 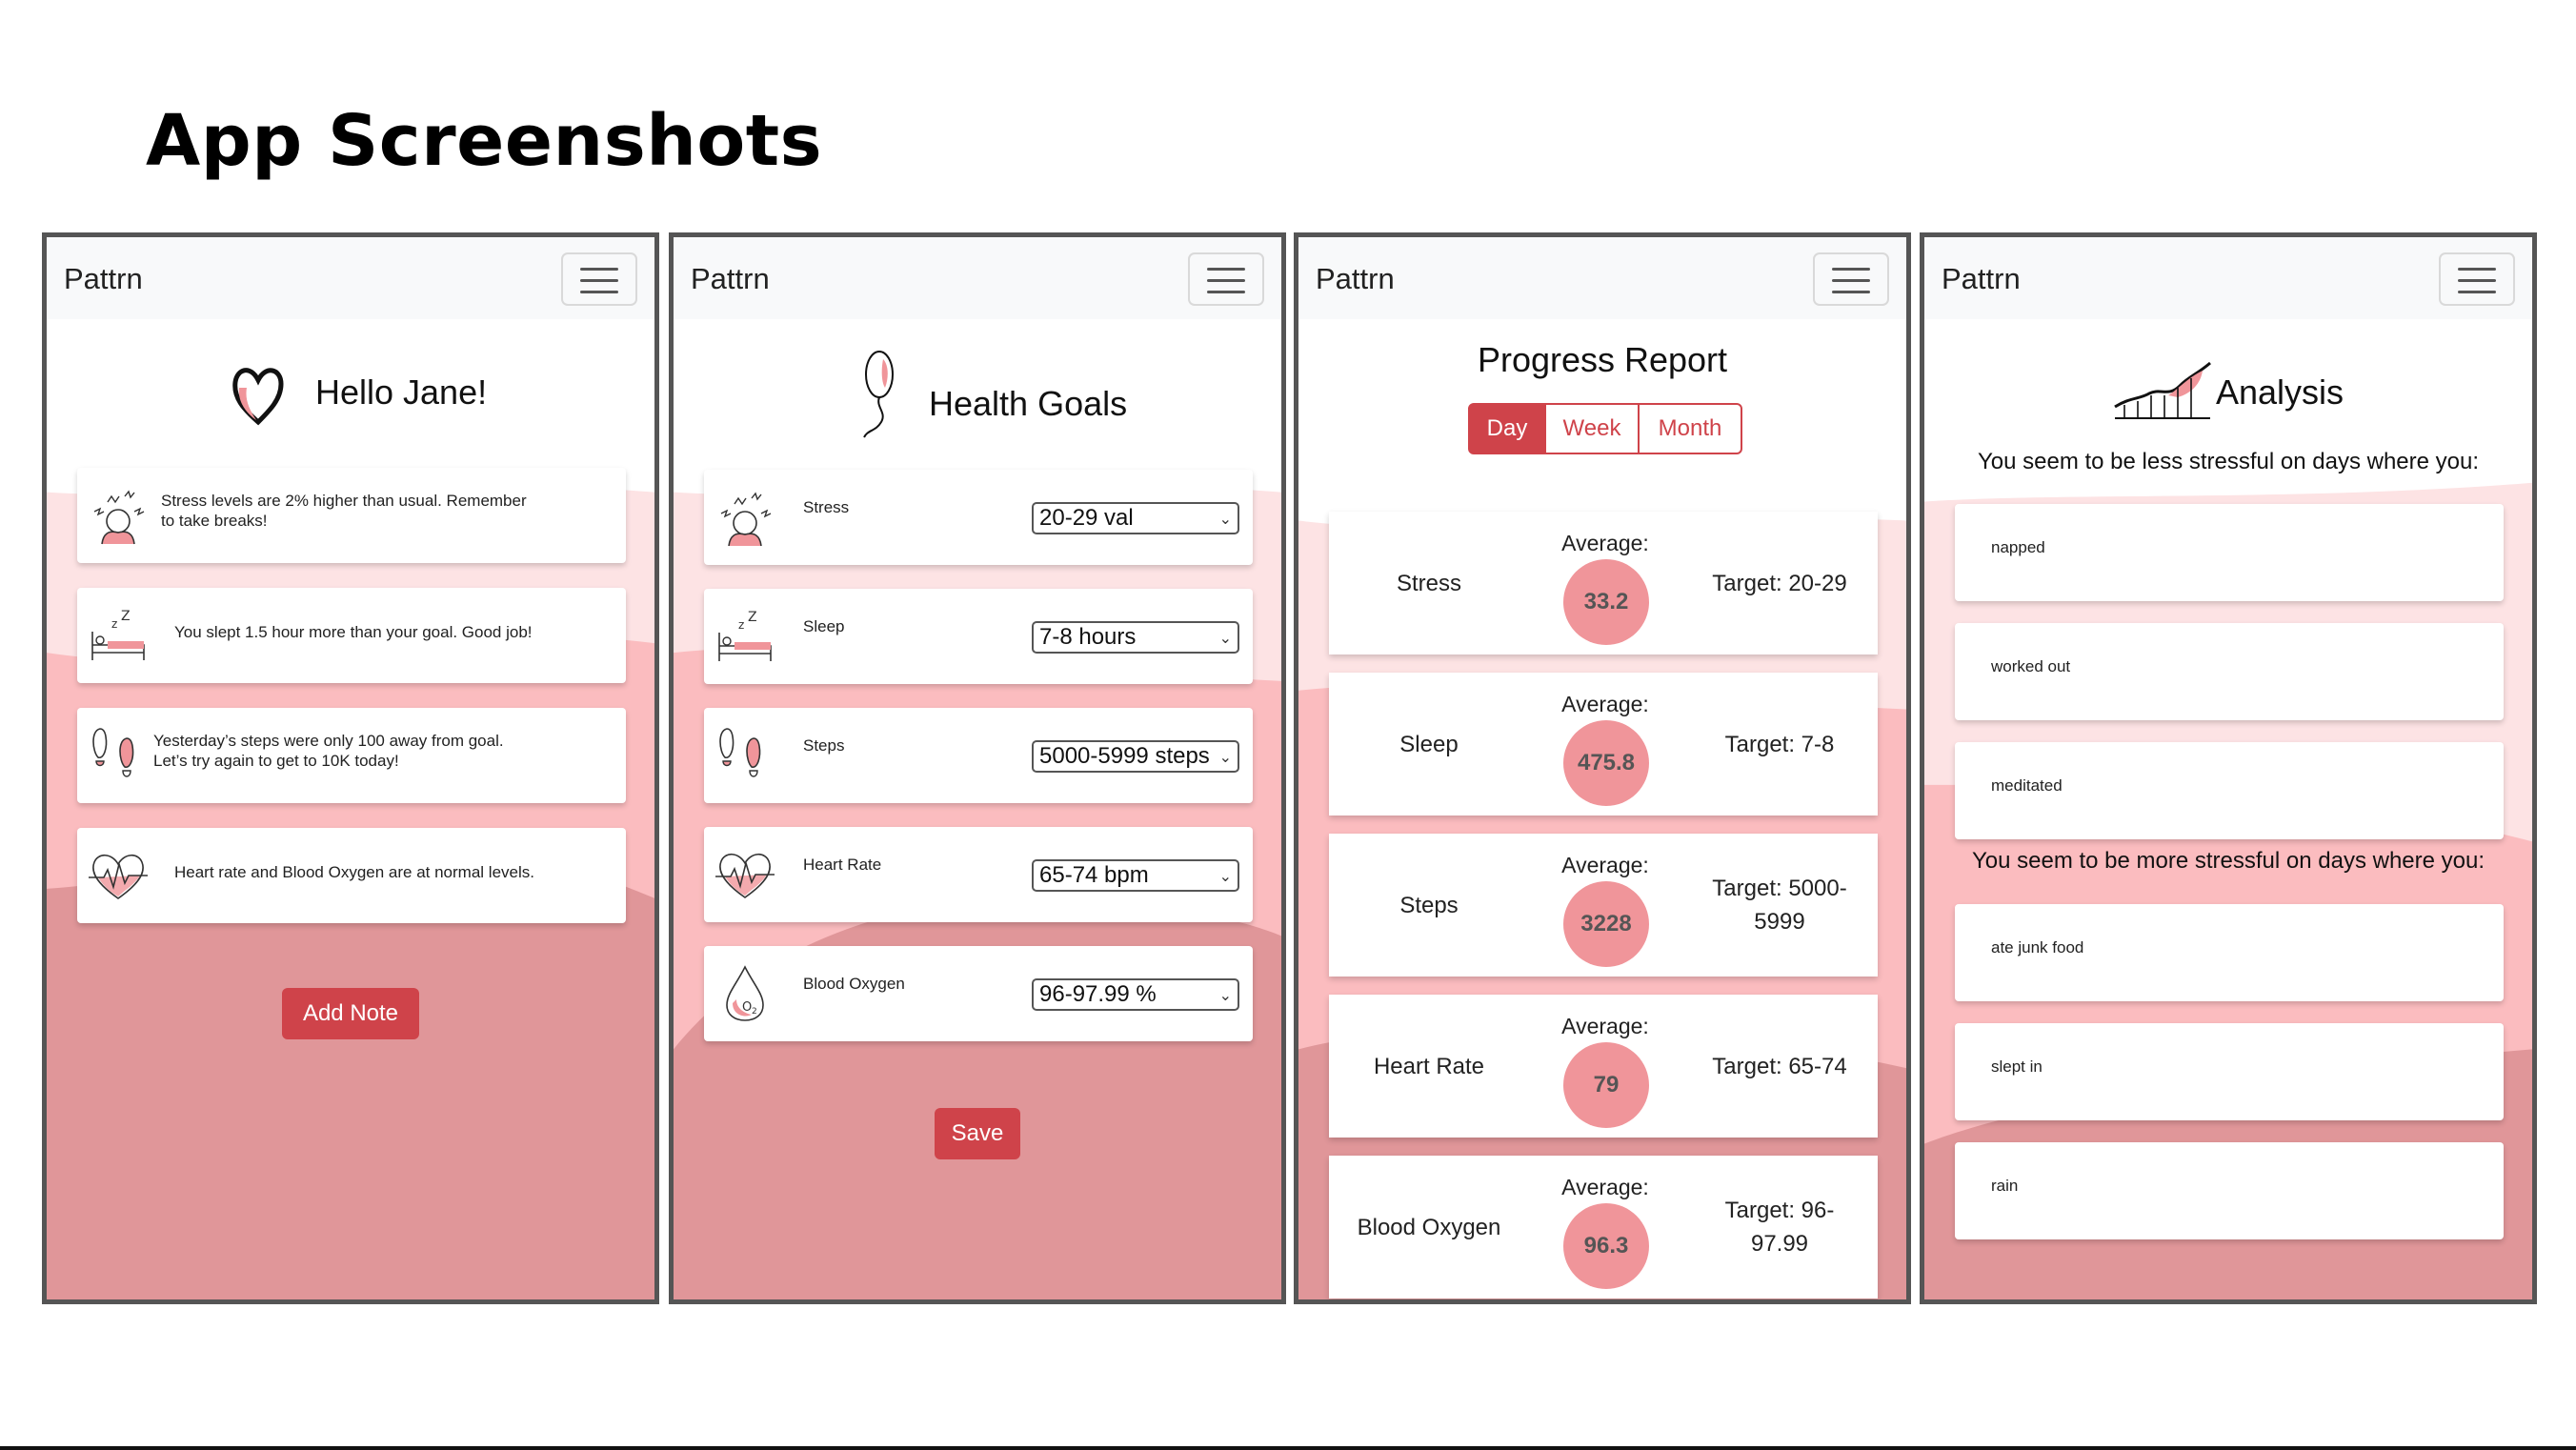 I want to click on pattern-card: rain, so click(x=2230, y=1190).